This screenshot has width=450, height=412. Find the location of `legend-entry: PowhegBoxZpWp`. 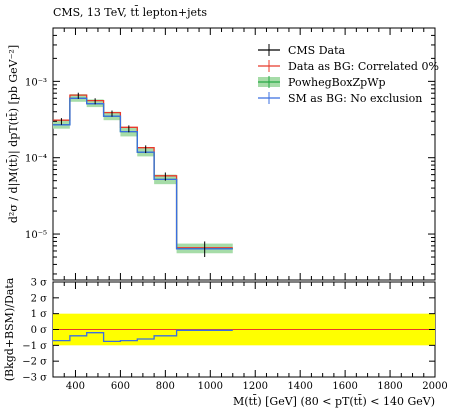

legend-entry: PowhegBoxZpWp is located at coordinates (322, 82).